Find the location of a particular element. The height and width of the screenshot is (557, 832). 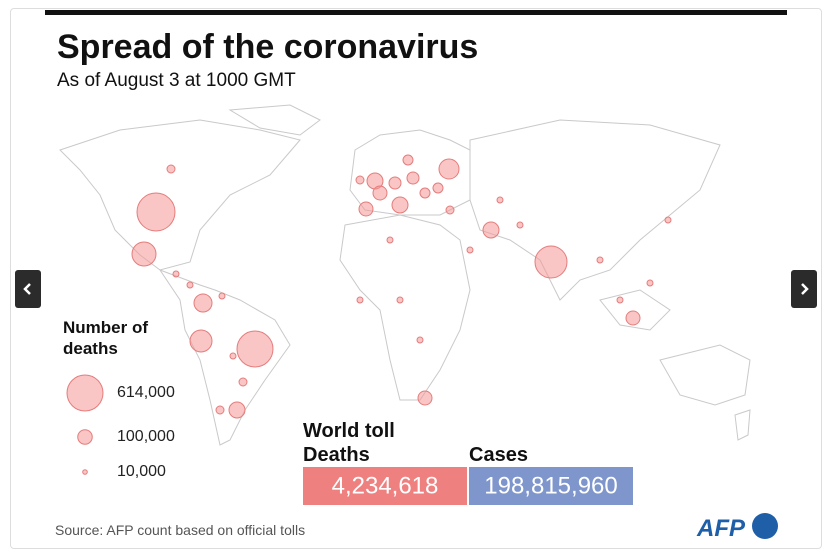

top-rule is located at coordinates (416, 12).